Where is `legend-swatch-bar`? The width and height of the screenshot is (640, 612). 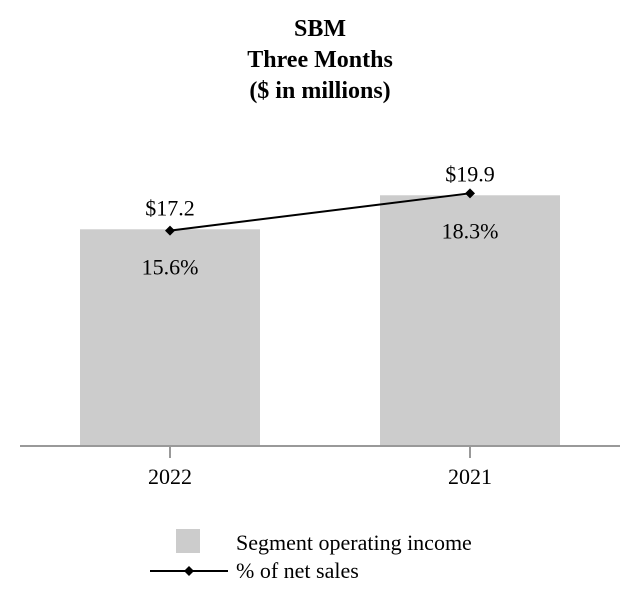 legend-swatch-bar is located at coordinates (188, 541).